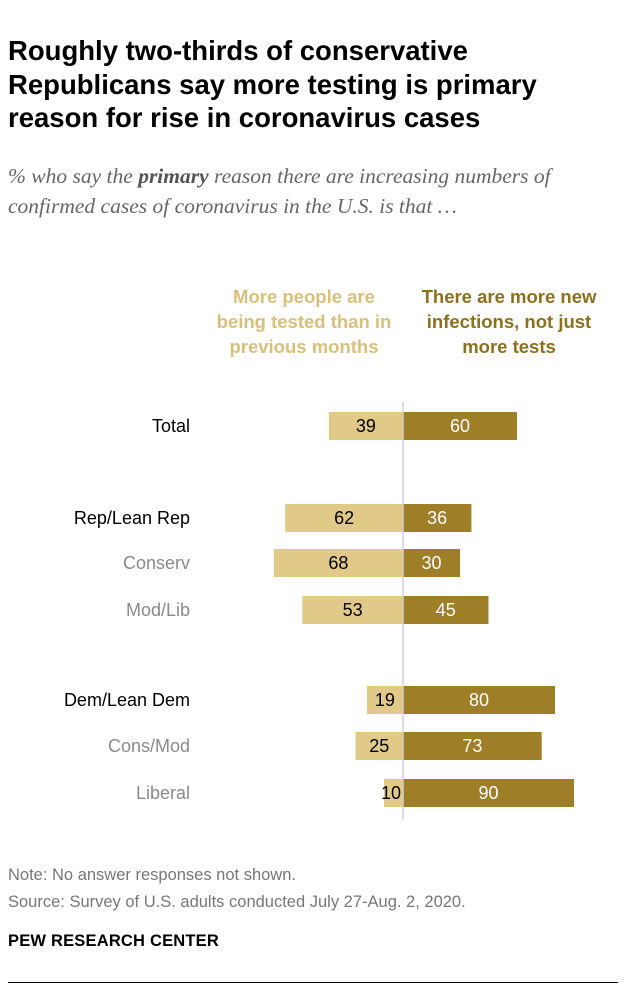  I want to click on value-infections-cons-mod: 73, so click(472, 746).